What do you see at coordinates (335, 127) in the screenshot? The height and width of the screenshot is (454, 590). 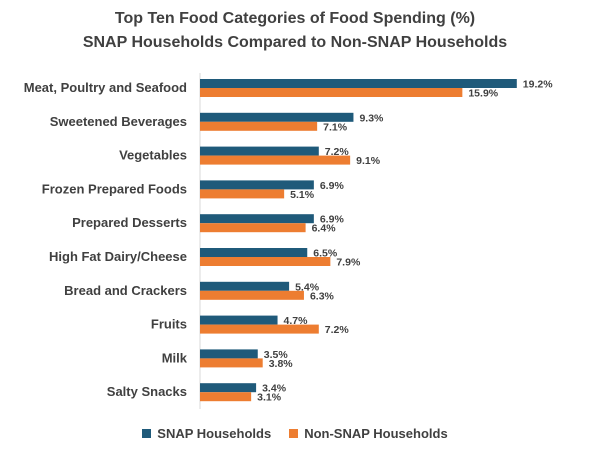 I see `data-label-non-snap: 7.1%` at bounding box center [335, 127].